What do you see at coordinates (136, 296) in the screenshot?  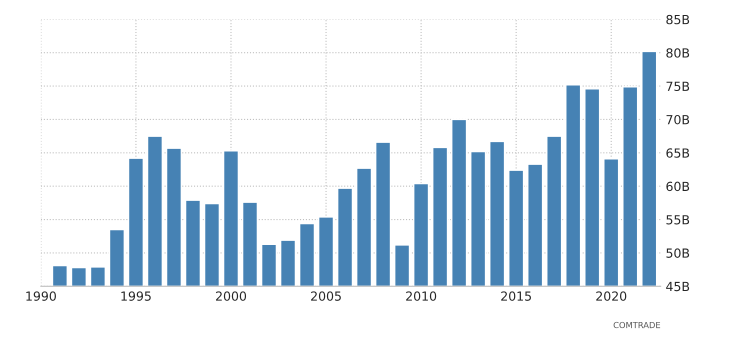 I see `x-tick-label: 1995` at bounding box center [136, 296].